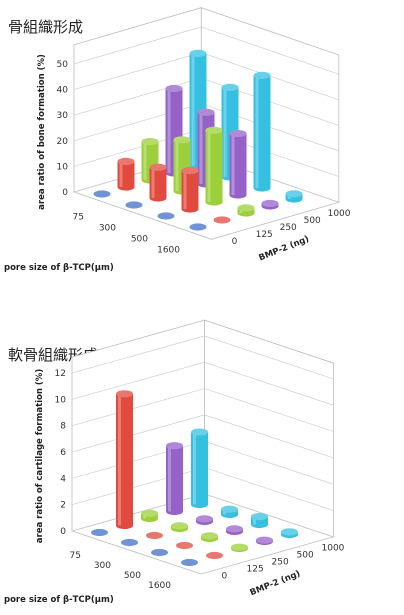 The height and width of the screenshot is (615, 404). Describe the element at coordinates (159, 586) in the screenshot. I see `x-tick-label: 1600` at that location.